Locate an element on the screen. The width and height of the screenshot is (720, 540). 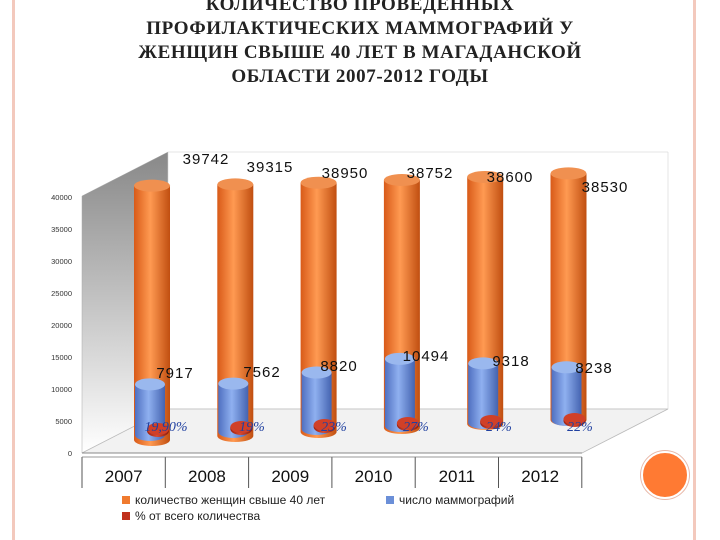
data-label-mammography: 8820 is located at coordinates (338, 366).